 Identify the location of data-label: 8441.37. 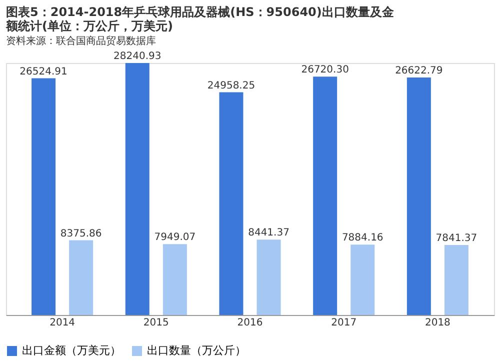
(269, 233).